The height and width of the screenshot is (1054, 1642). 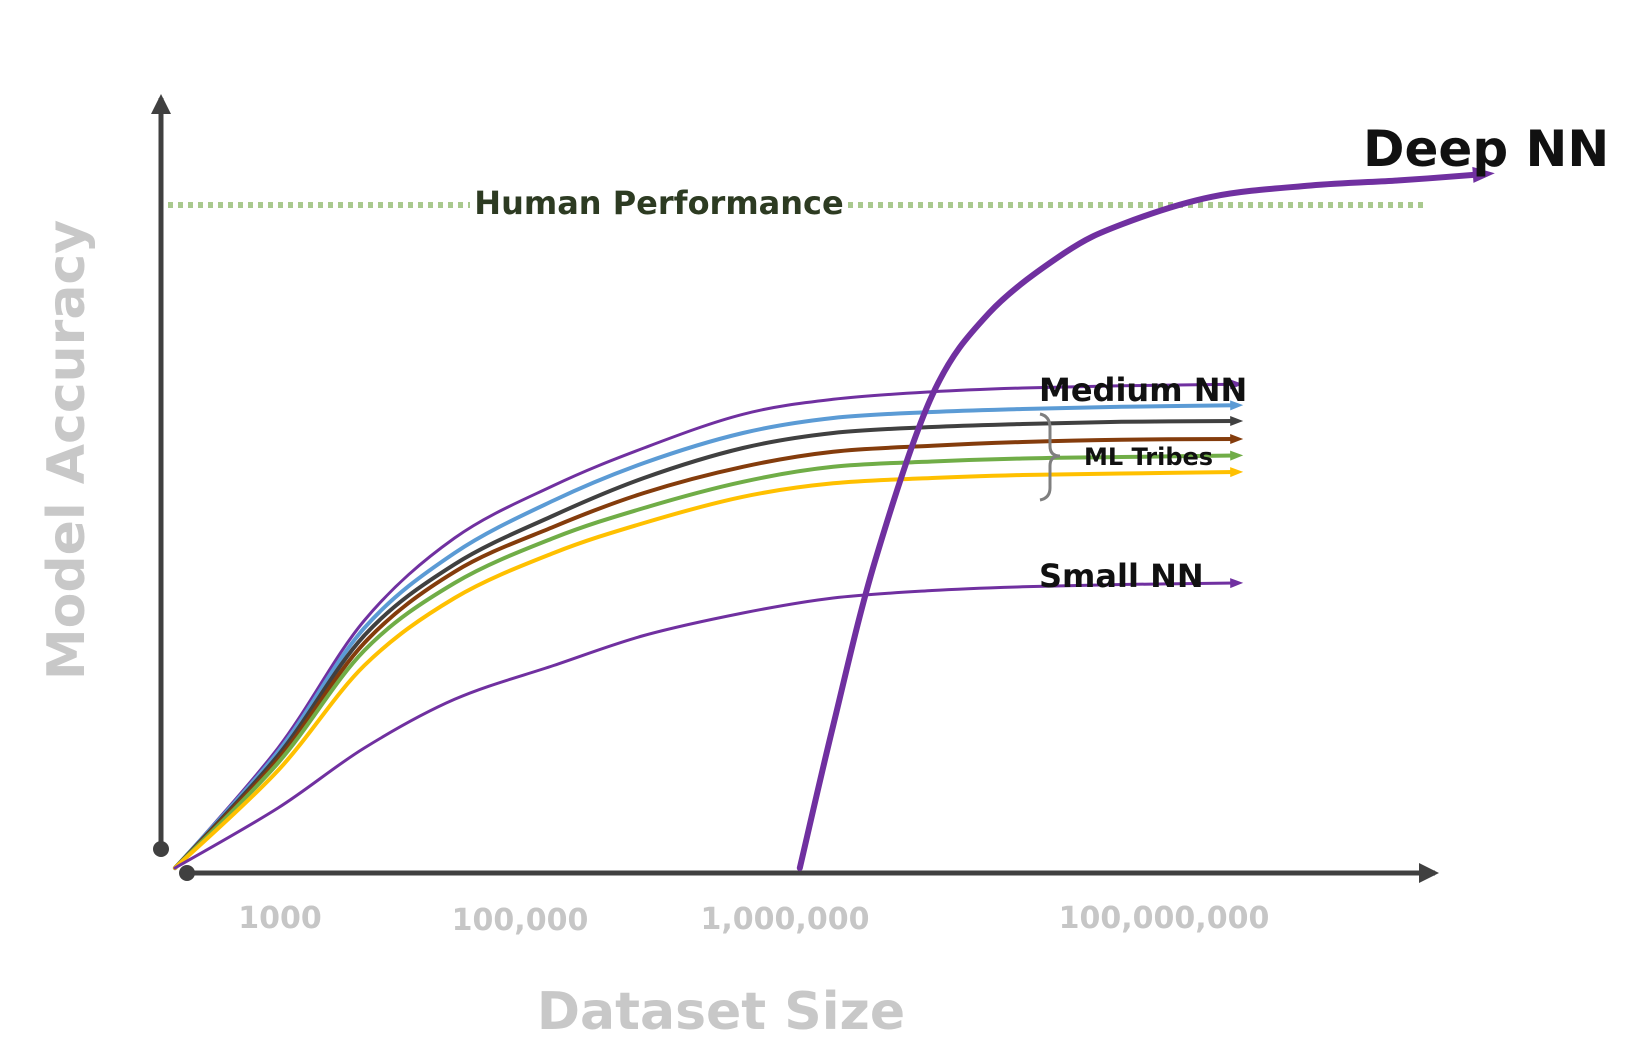 I want to click on x-tick-label: 1,000,000, so click(x=785, y=919).